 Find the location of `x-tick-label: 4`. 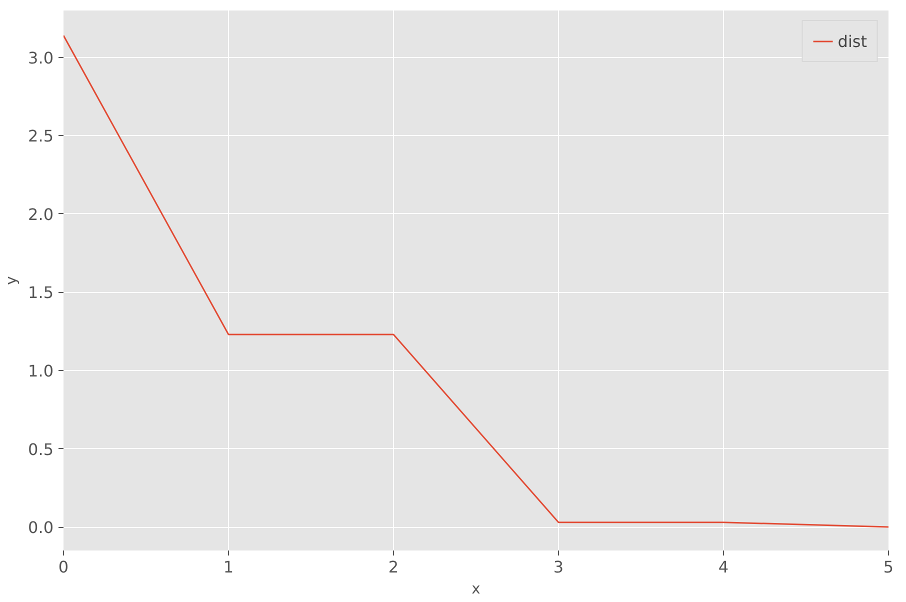

x-tick-label: 4 is located at coordinates (723, 567).